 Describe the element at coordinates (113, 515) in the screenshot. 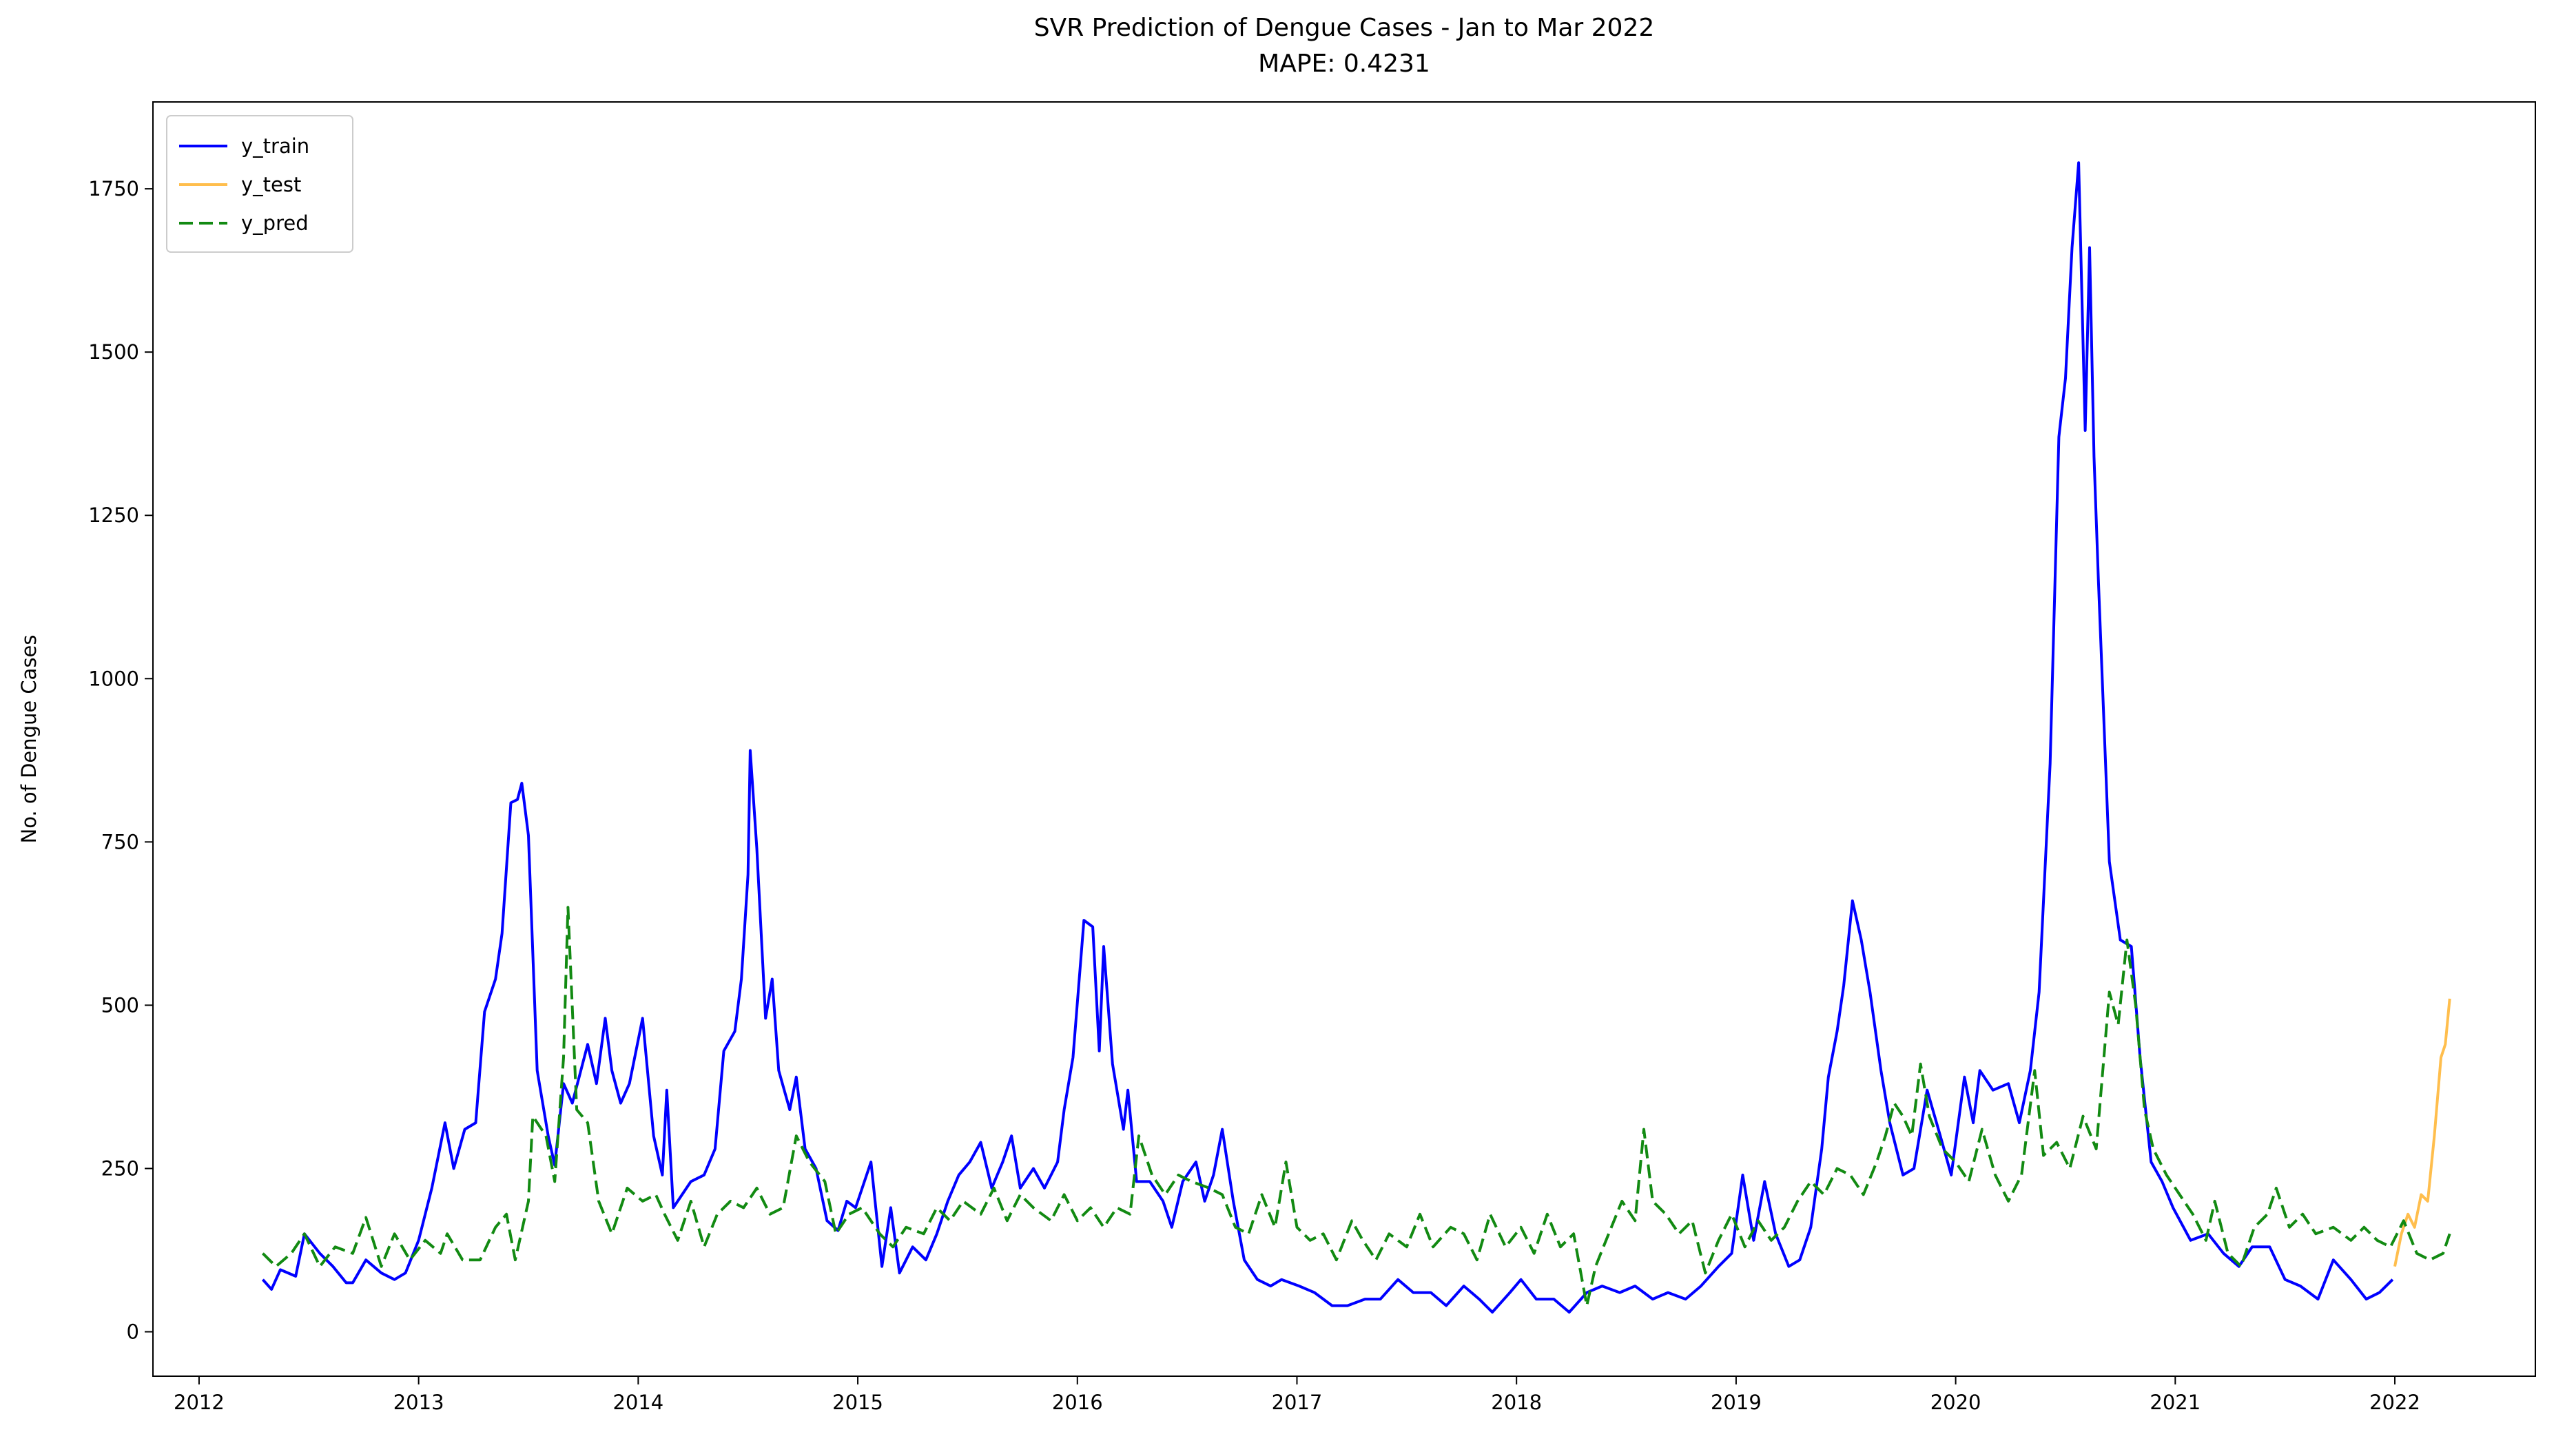

I see `y-tick-label: 1250` at that location.